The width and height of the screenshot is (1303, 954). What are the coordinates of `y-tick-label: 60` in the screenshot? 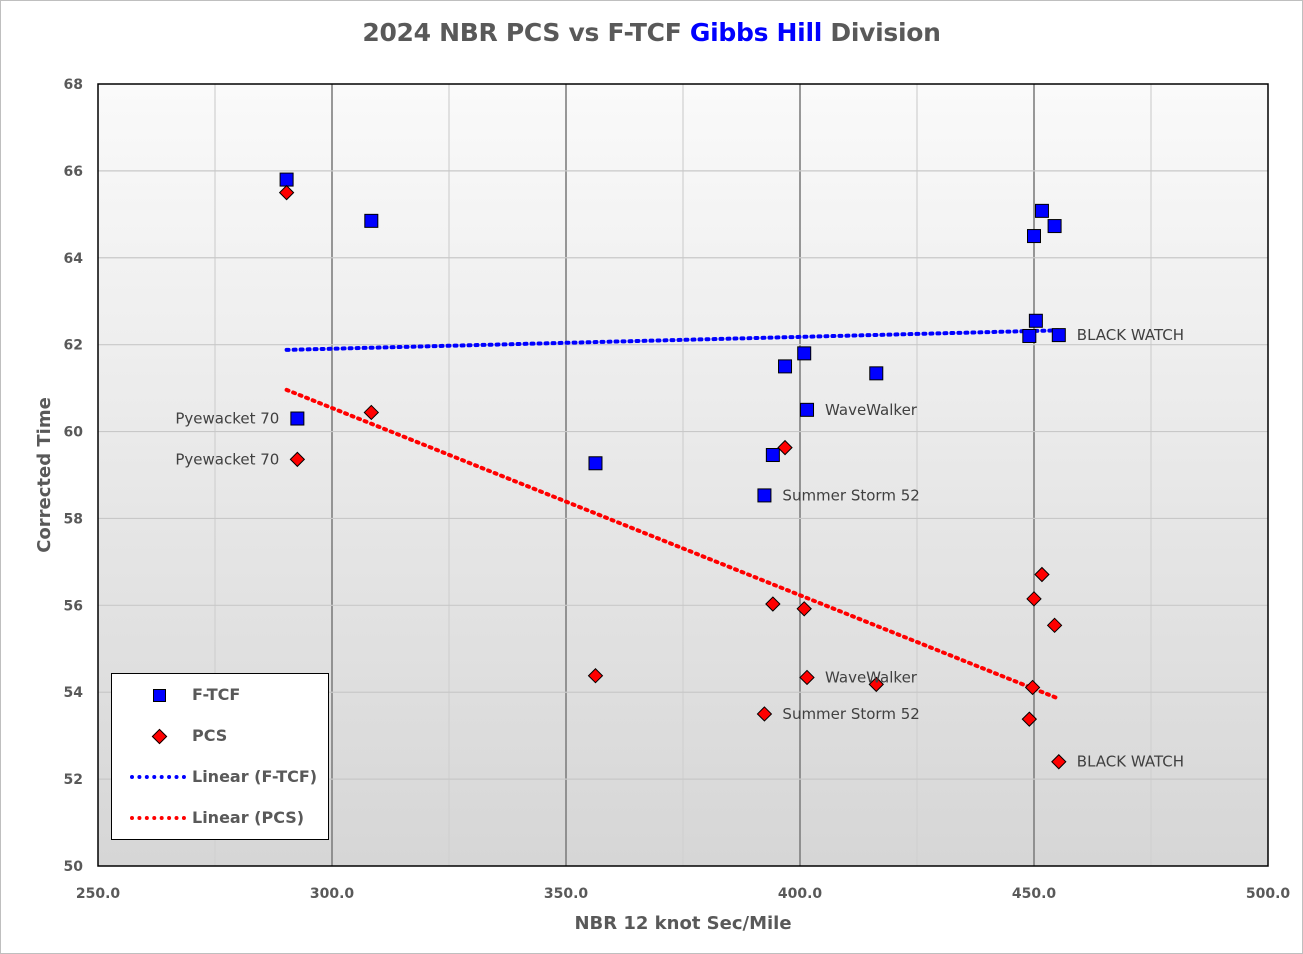 It's located at (74, 433).